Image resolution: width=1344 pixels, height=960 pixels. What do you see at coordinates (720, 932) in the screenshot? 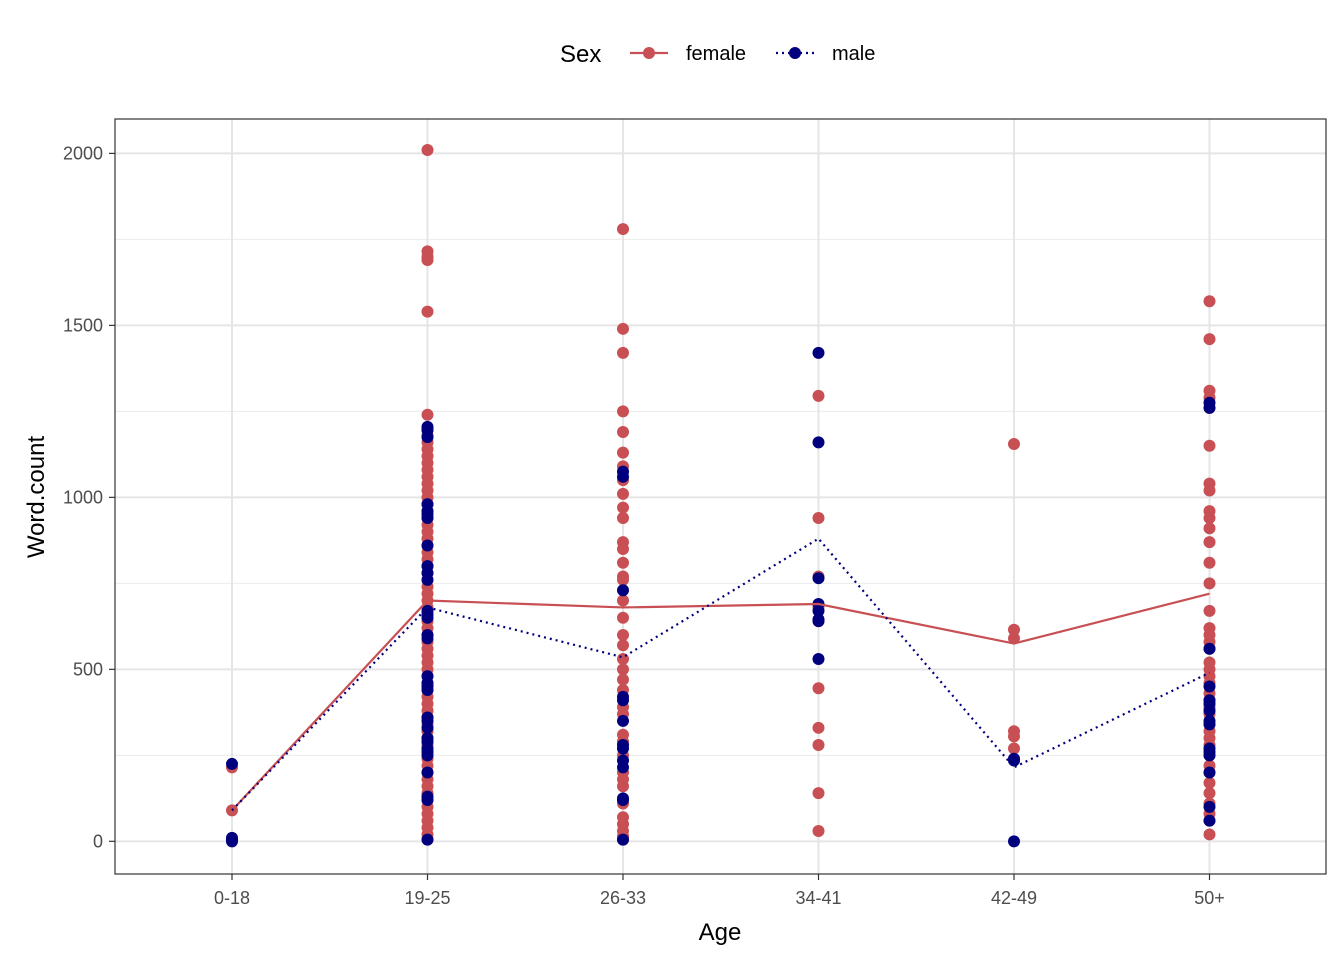
I see `x-axis-title: Age` at bounding box center [720, 932].